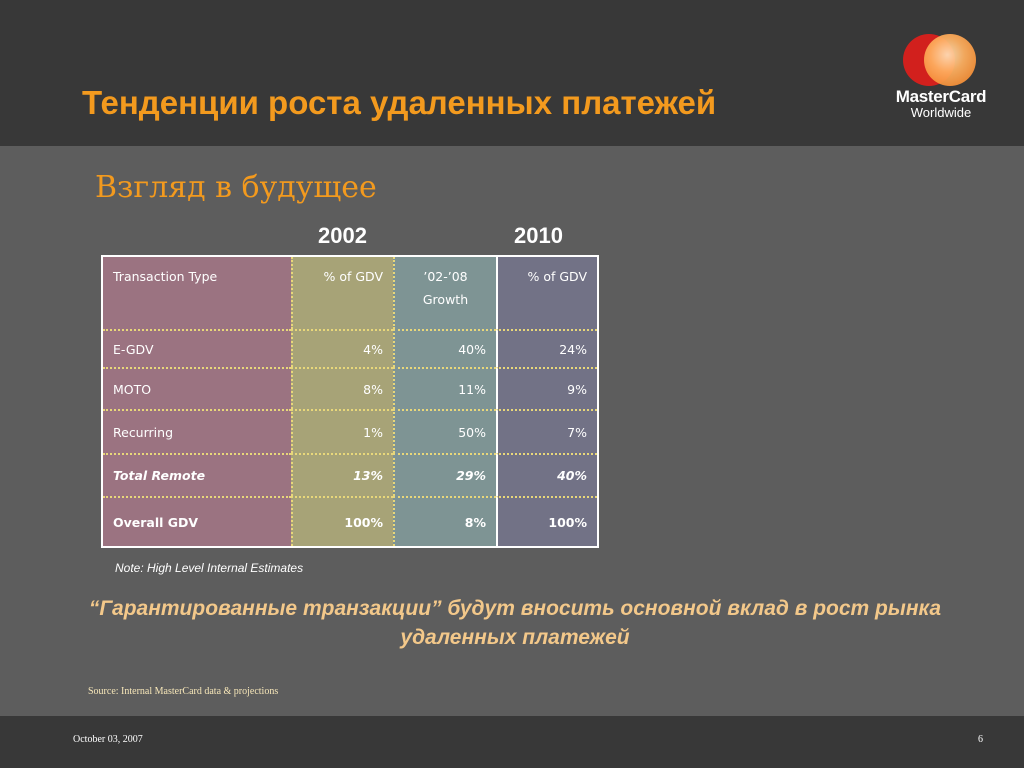 Image resolution: width=1024 pixels, height=768 pixels. What do you see at coordinates (546, 348) in the screenshot?
I see `cell-gdv-2010: 24%` at bounding box center [546, 348].